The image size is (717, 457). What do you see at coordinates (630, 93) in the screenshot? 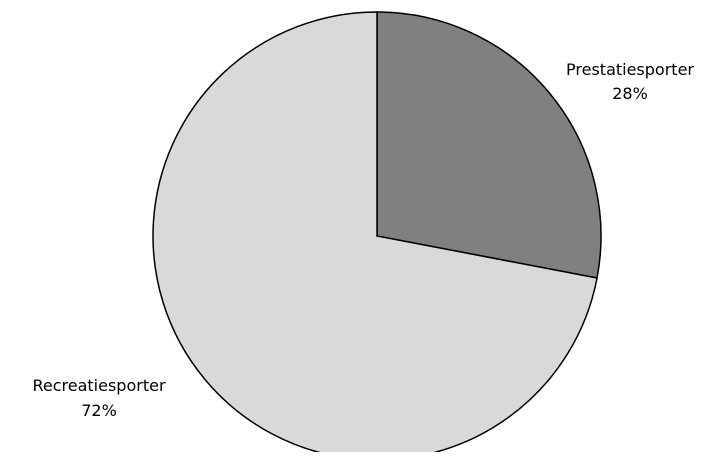
I see `slice-percent-prestatiesporter: 28%` at bounding box center [630, 93].